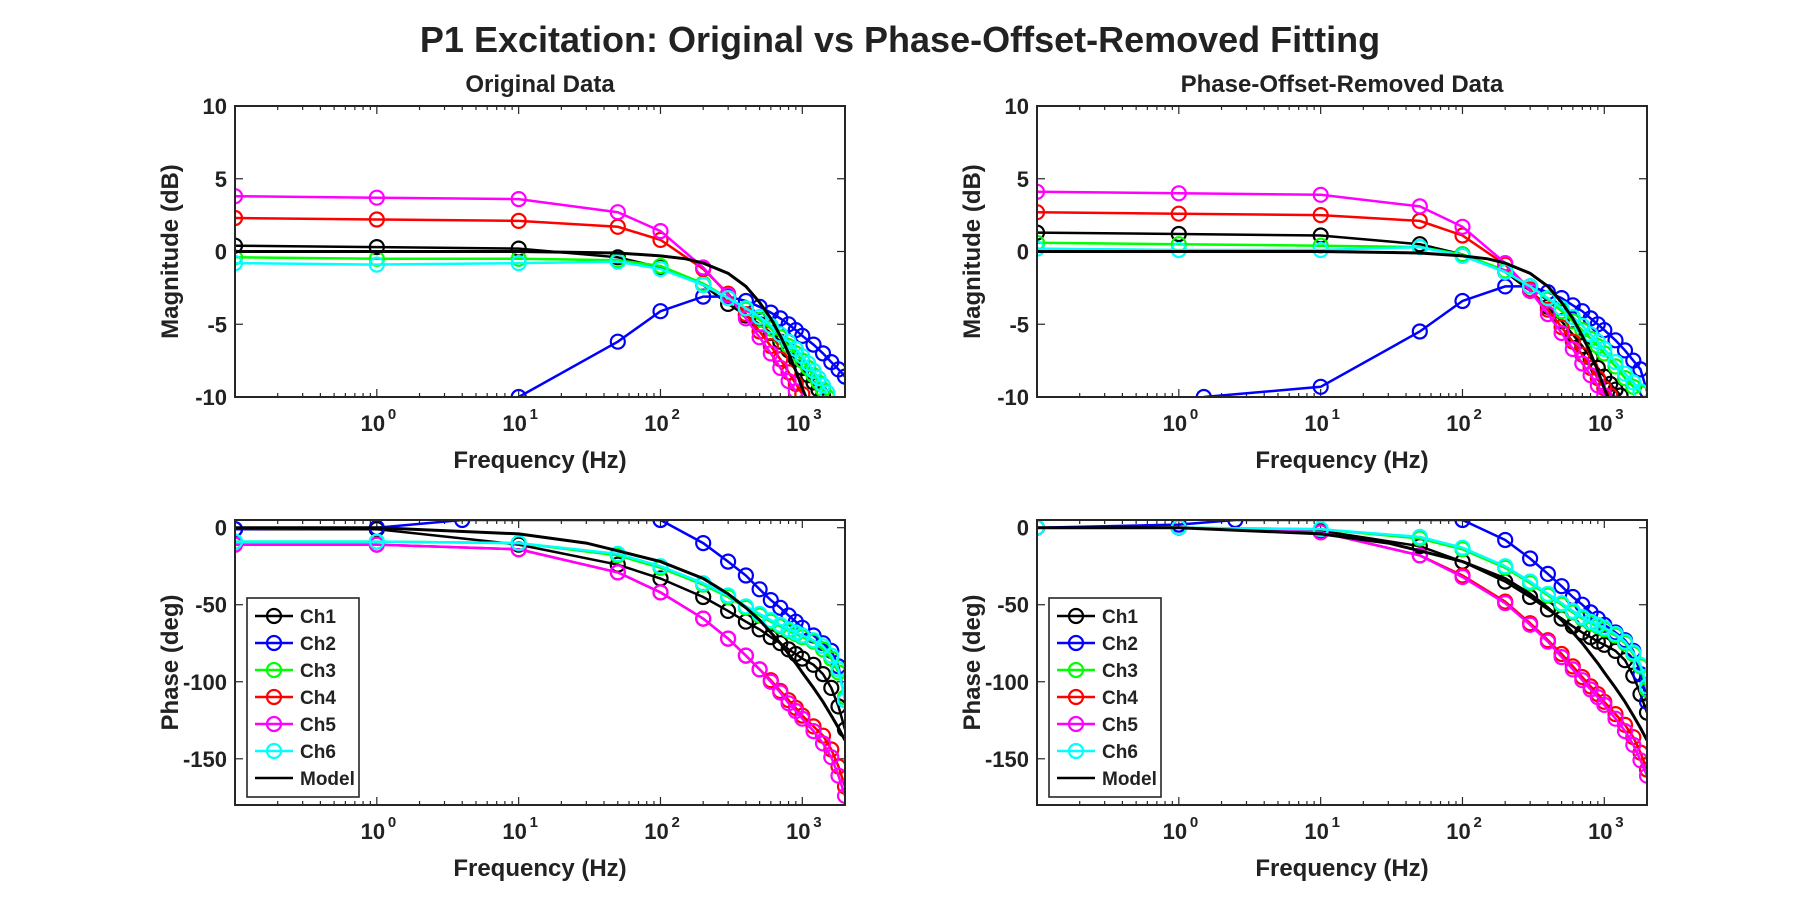  What do you see at coordinates (318, 671) in the screenshot?
I see `legend-label-ch3: Ch3` at bounding box center [318, 671].